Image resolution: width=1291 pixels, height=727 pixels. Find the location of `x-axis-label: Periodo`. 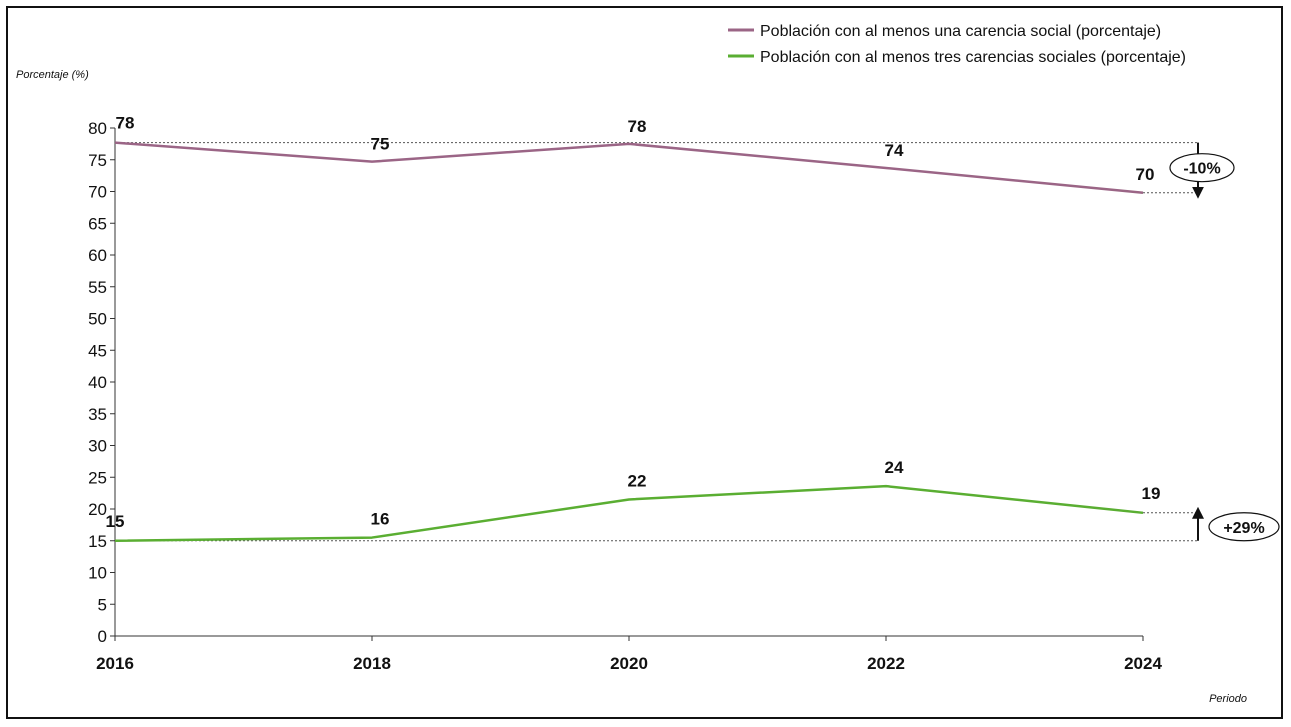

x-axis-label: Periodo is located at coordinates (1228, 699).